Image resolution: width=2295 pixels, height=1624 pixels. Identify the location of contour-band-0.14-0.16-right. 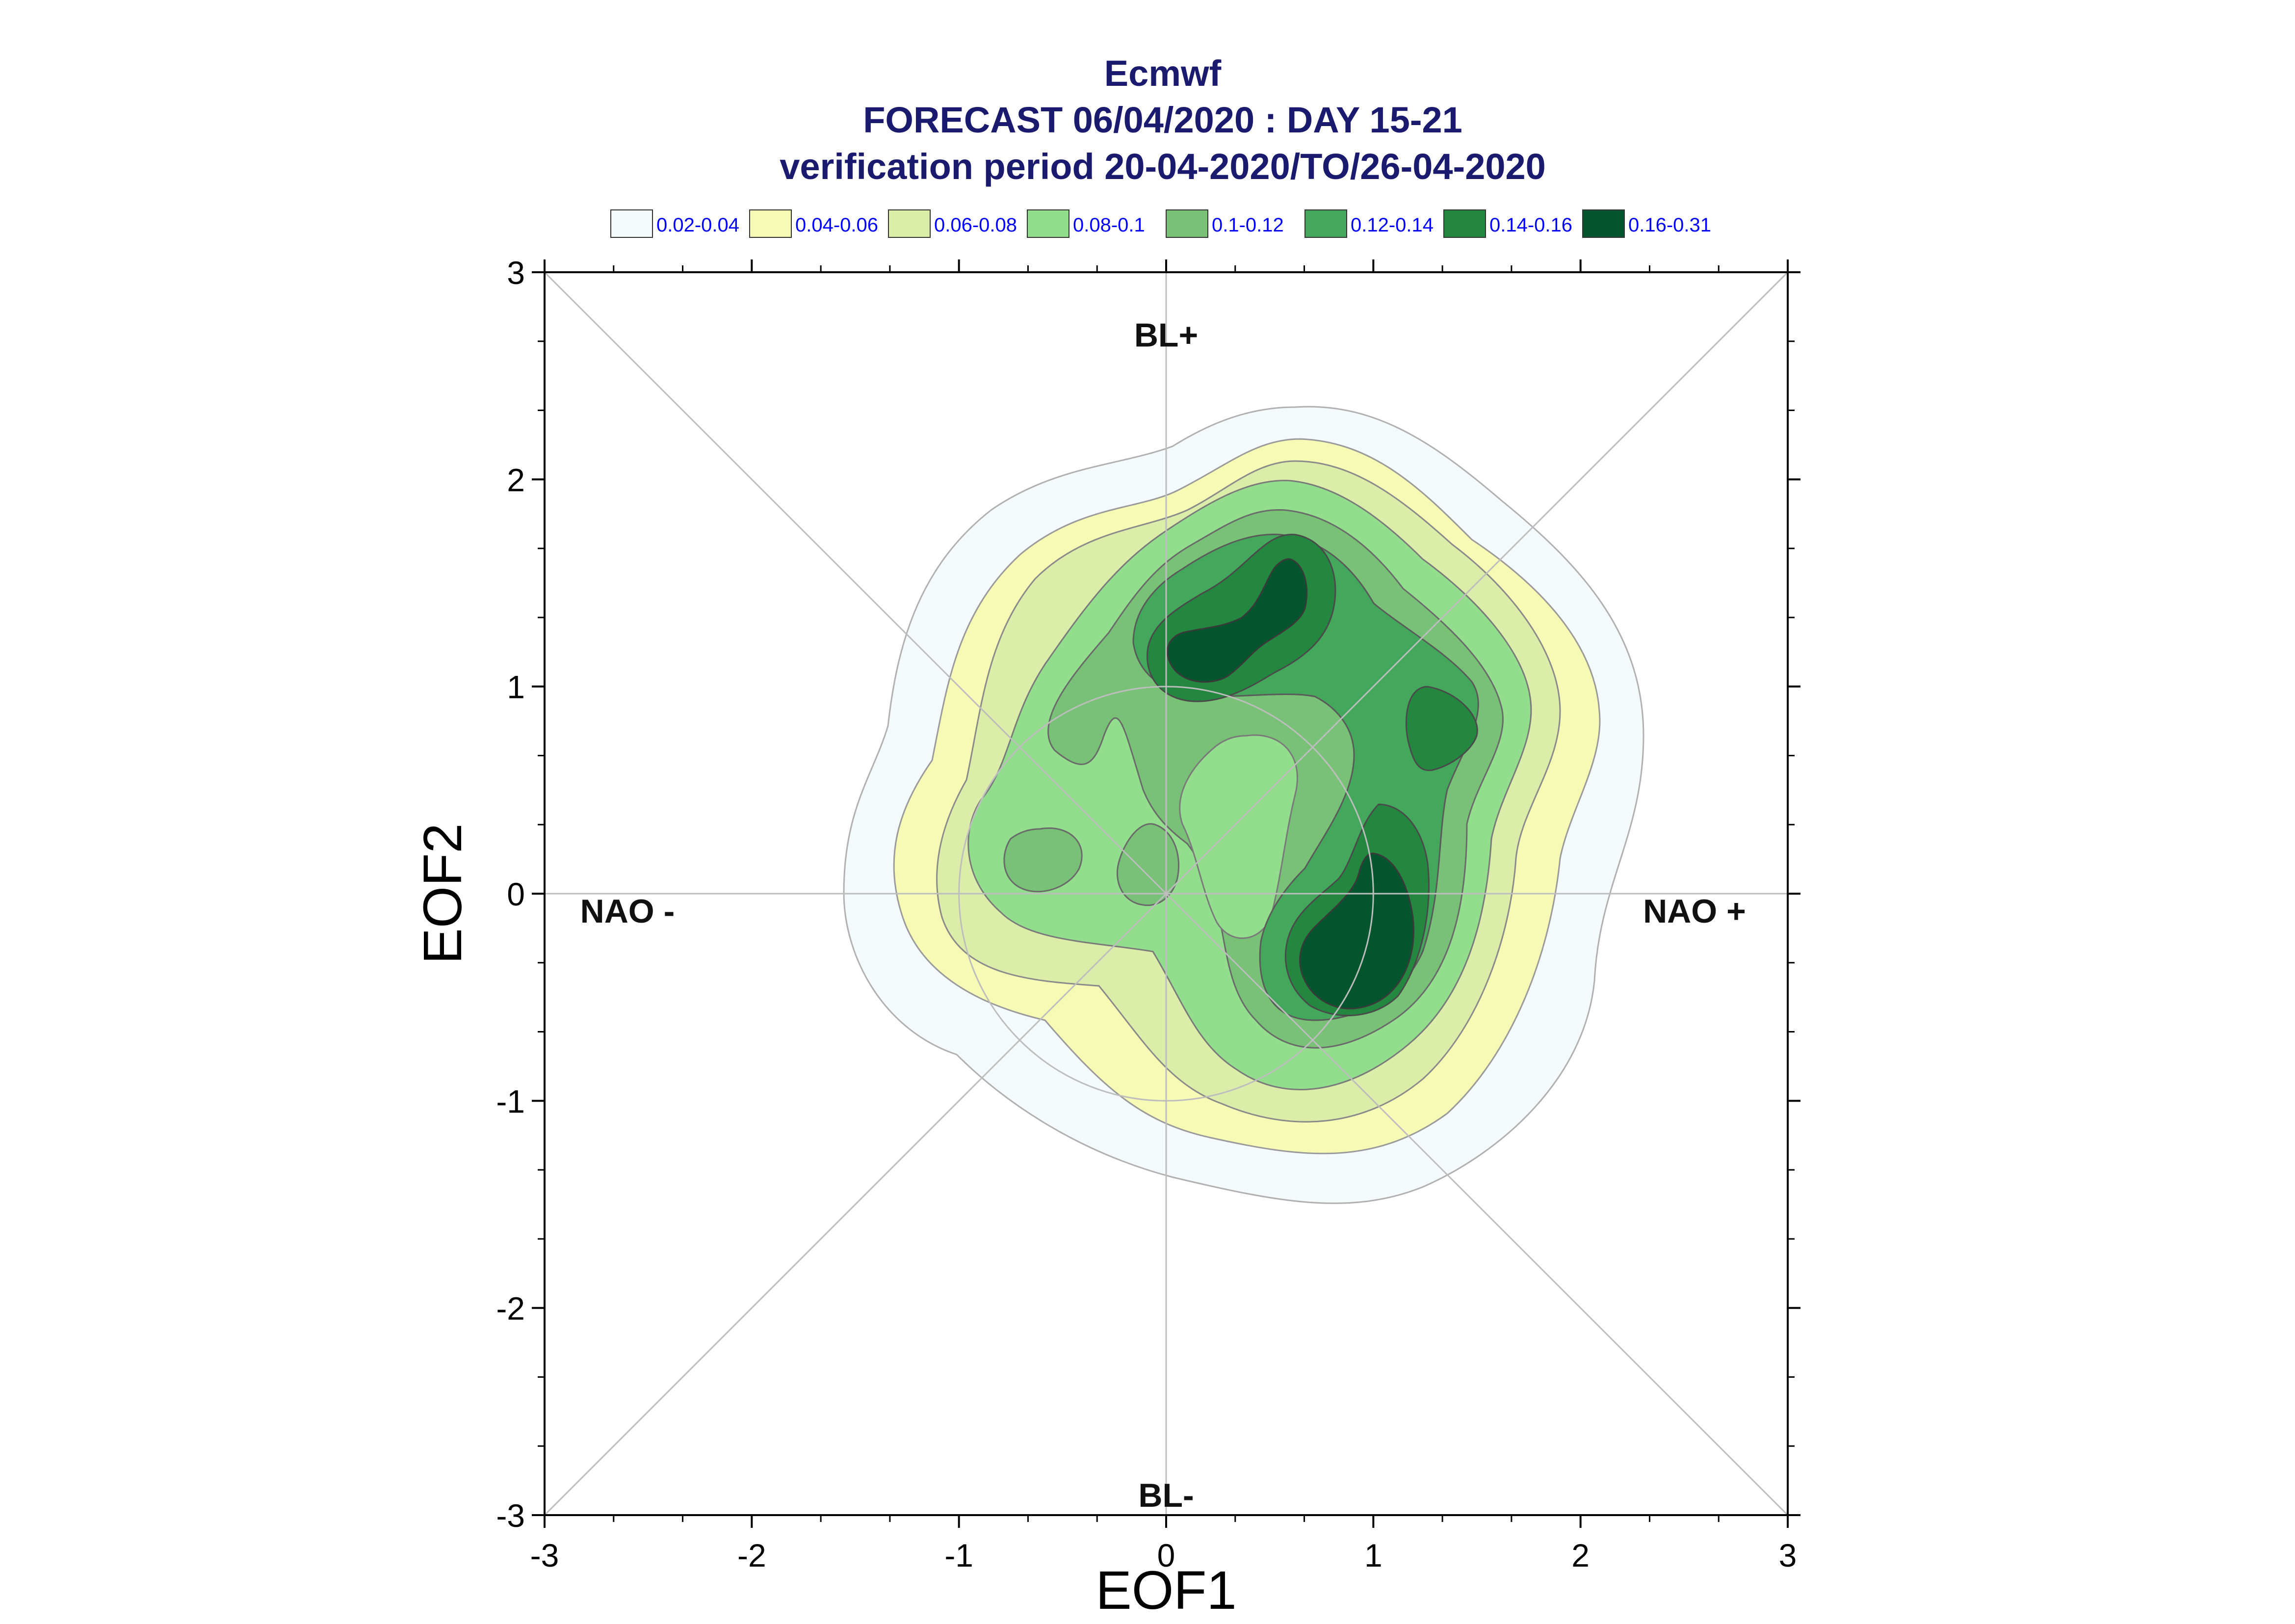
(1442, 729).